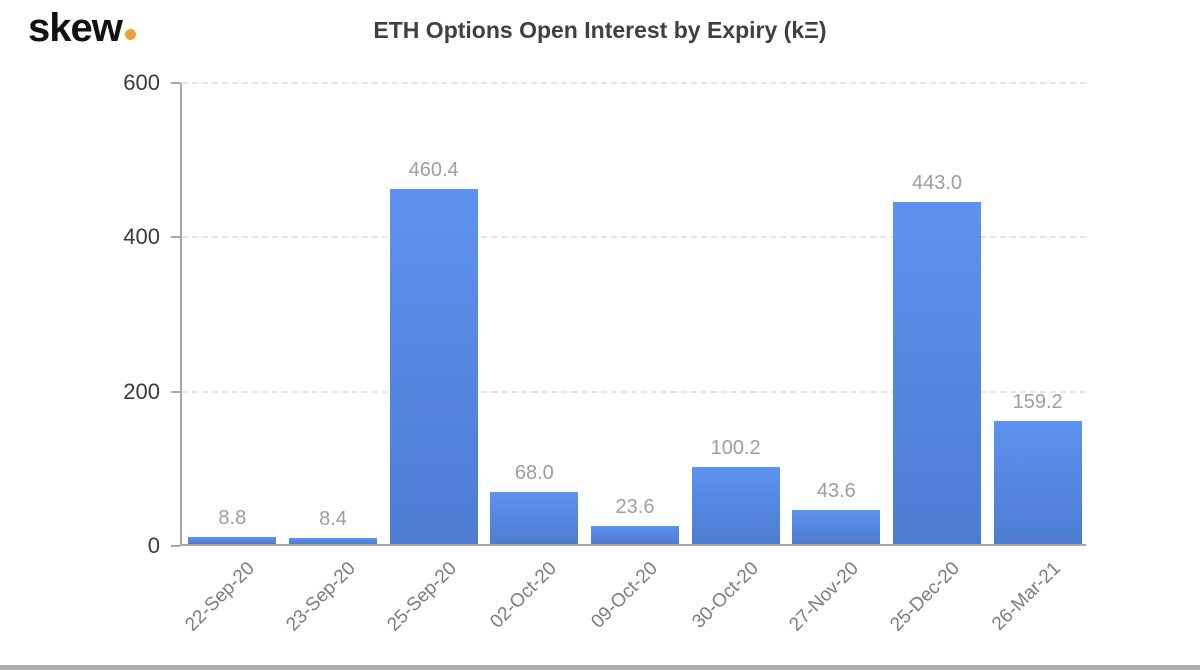 The width and height of the screenshot is (1200, 670). Describe the element at coordinates (634, 83) in the screenshot. I see `gridline-y600` at that location.